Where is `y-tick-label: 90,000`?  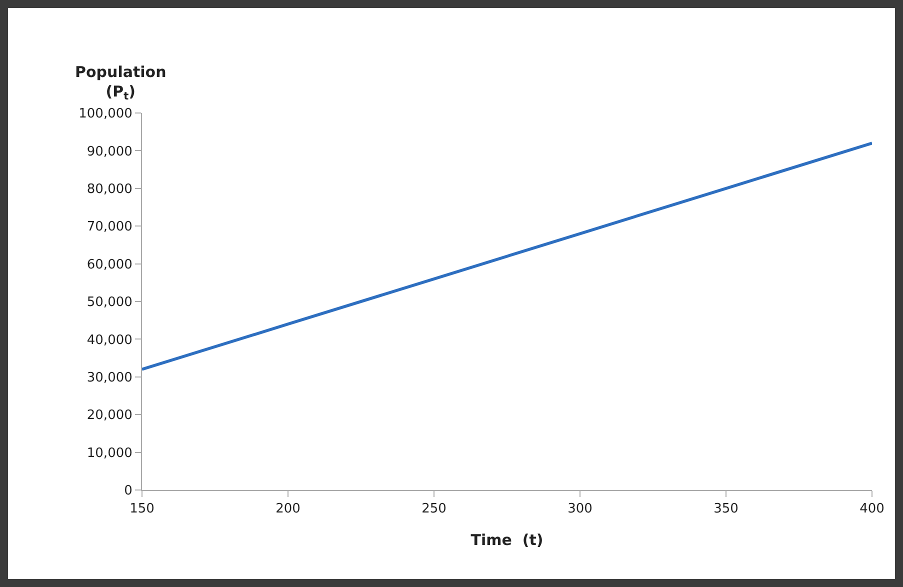
y-tick-label: 90,000 is located at coordinates (109, 152).